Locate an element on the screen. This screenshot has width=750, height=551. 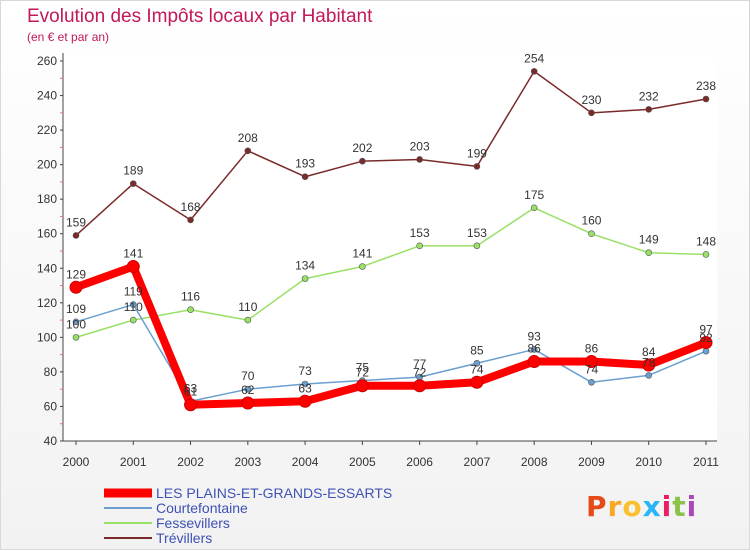
data-label: 202 is located at coordinates (362, 148).